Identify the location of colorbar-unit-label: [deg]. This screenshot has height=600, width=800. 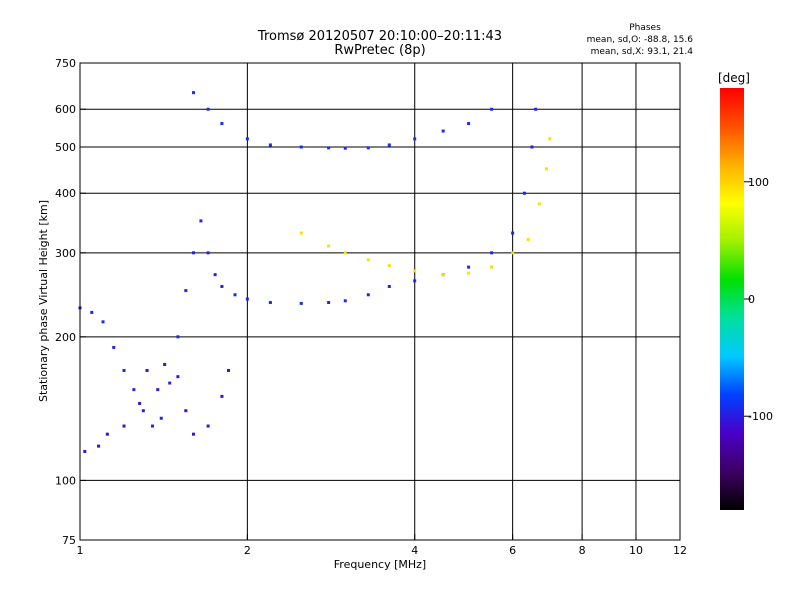
(734, 78).